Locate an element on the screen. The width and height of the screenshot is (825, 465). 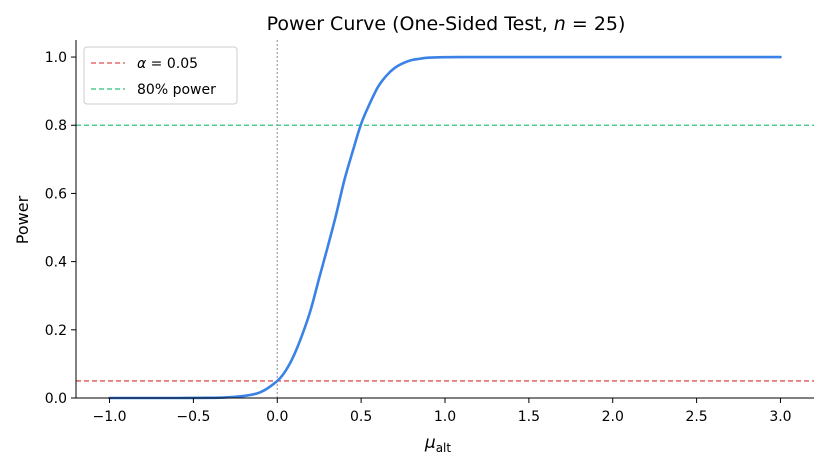
x-tick-label: 3.0 is located at coordinates (780, 417).